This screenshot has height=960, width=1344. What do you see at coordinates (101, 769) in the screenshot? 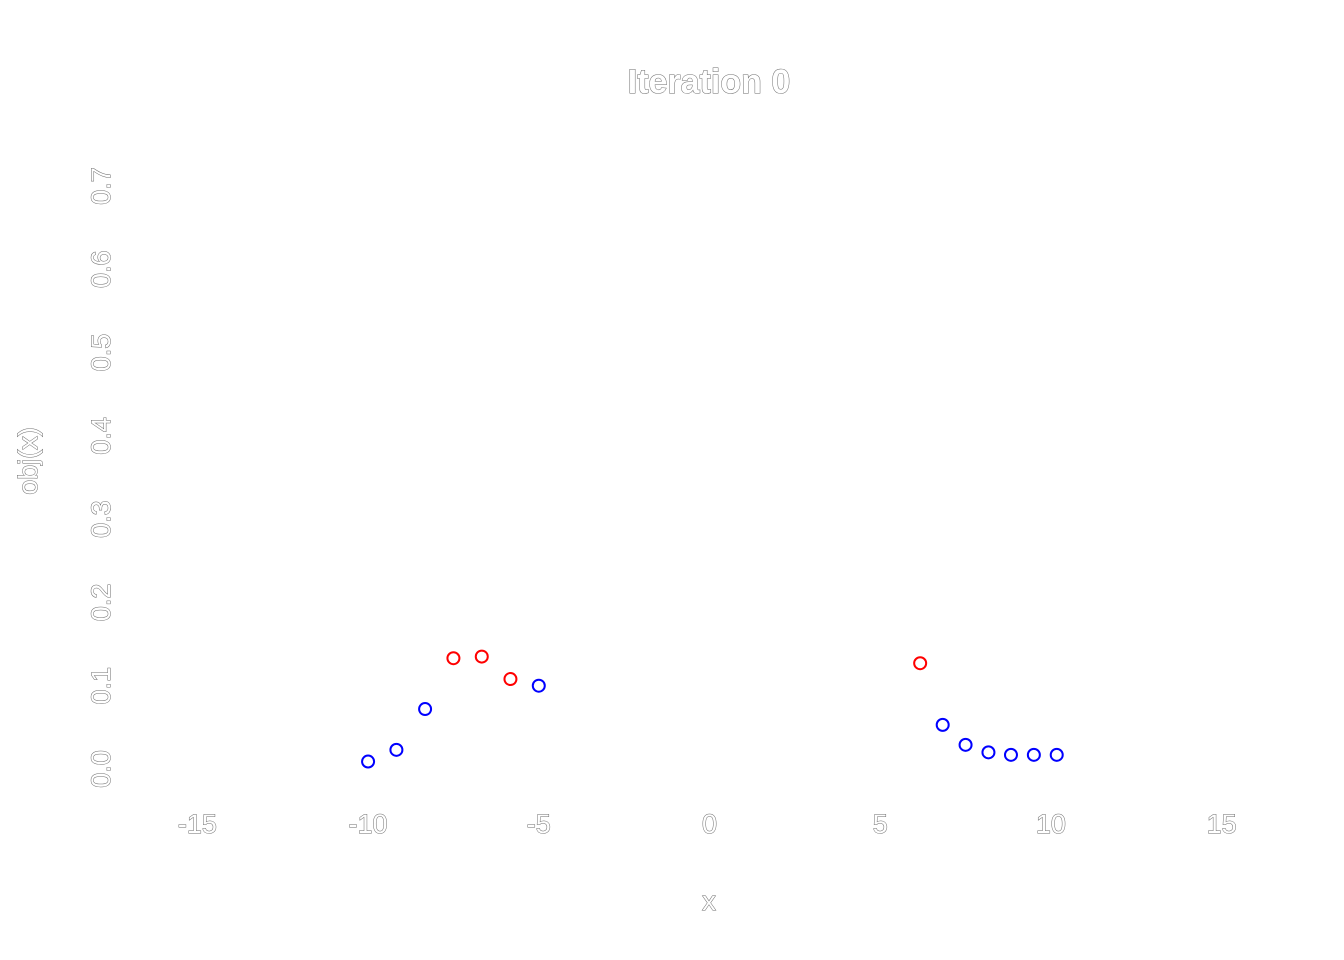
I see `y-tick-label: 0.0` at bounding box center [101, 769].